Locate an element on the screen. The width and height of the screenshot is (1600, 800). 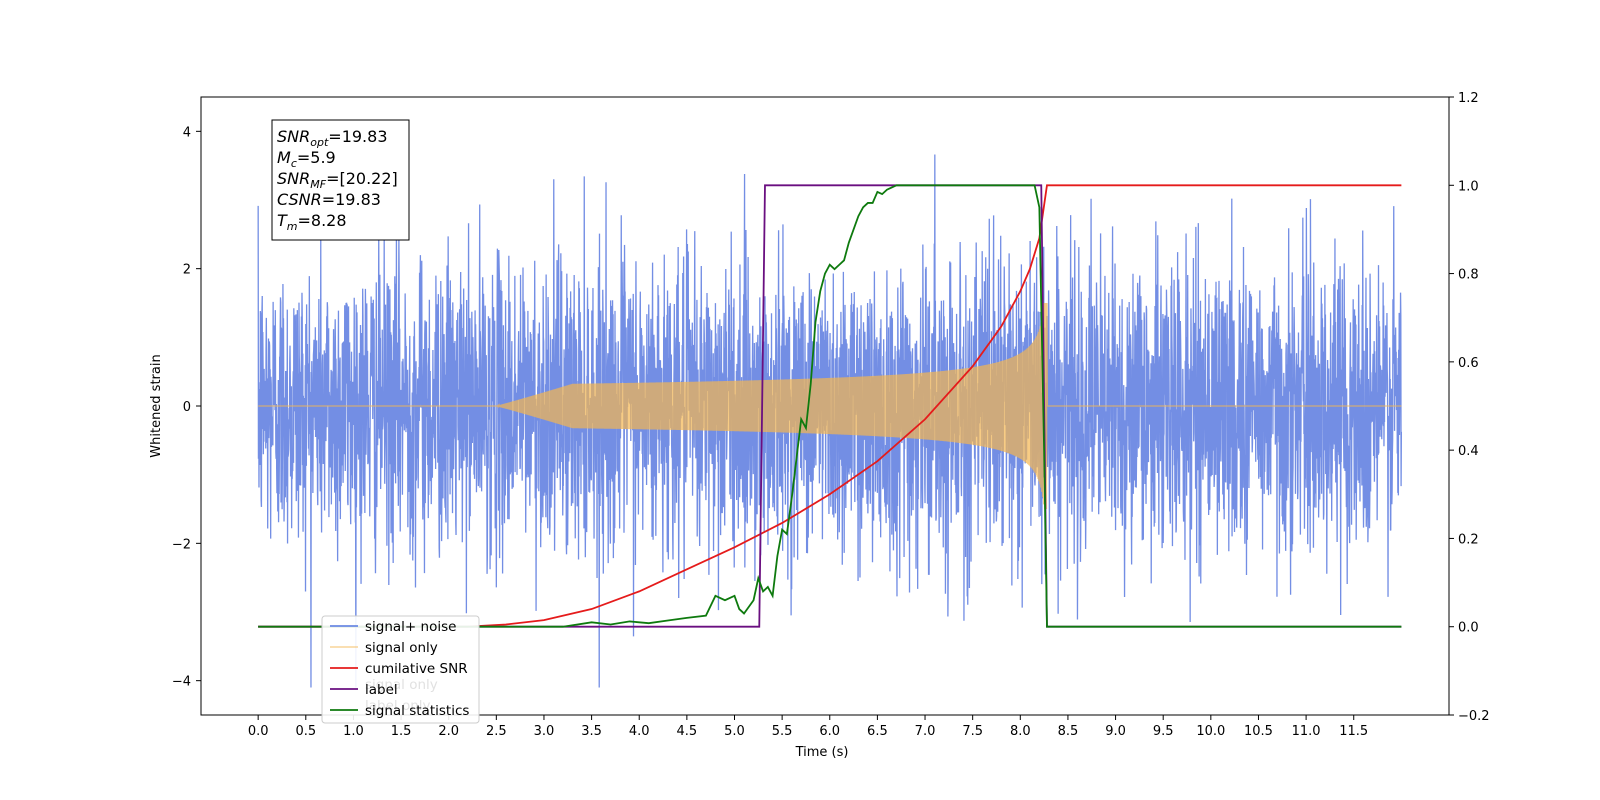
x-tick-label: 7.5 is located at coordinates (972, 731).